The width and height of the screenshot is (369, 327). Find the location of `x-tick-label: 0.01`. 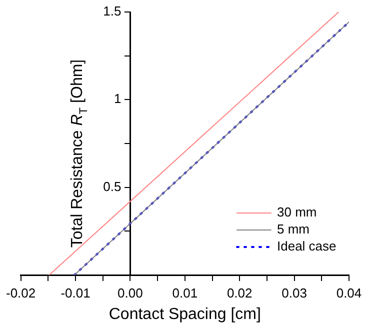

x-tick-label: 0.01 is located at coordinates (185, 292).